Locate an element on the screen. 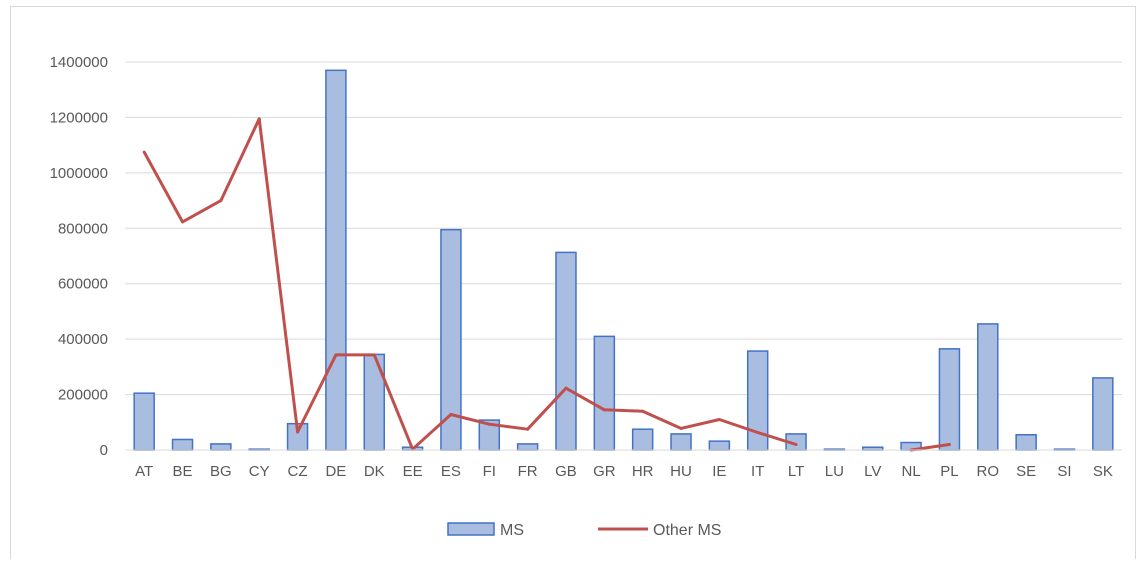 This screenshot has height=565, width=1144. x-tick-label: DK is located at coordinates (374, 471).